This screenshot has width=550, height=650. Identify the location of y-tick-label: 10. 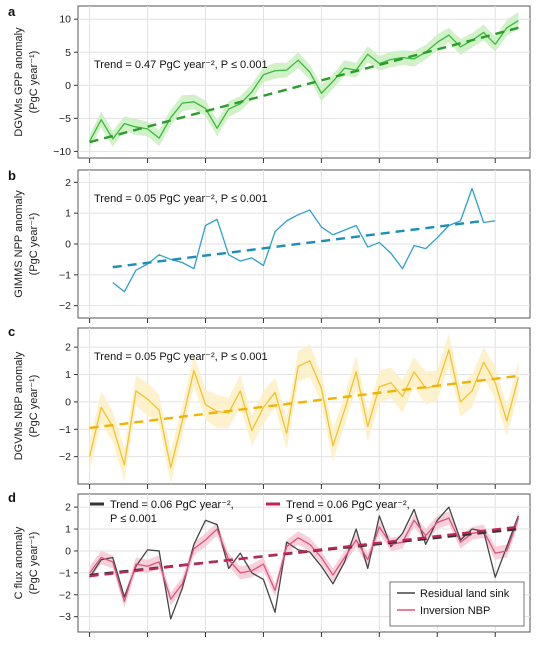
(65, 20).